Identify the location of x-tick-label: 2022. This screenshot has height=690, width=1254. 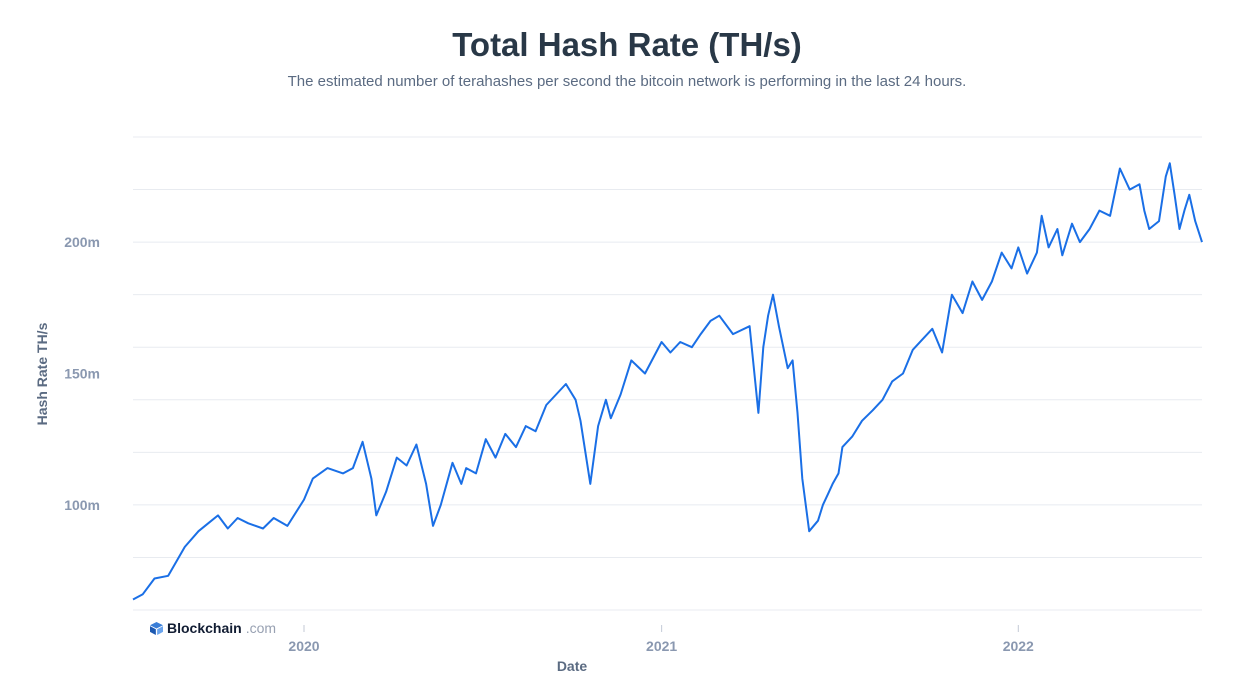
(1018, 646).